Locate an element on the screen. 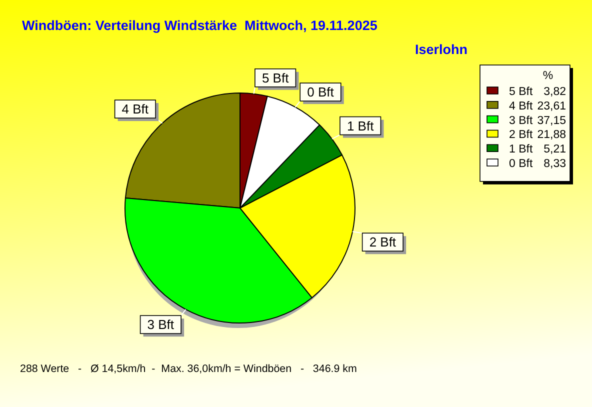  data-label: 21,88 is located at coordinates (551, 135).